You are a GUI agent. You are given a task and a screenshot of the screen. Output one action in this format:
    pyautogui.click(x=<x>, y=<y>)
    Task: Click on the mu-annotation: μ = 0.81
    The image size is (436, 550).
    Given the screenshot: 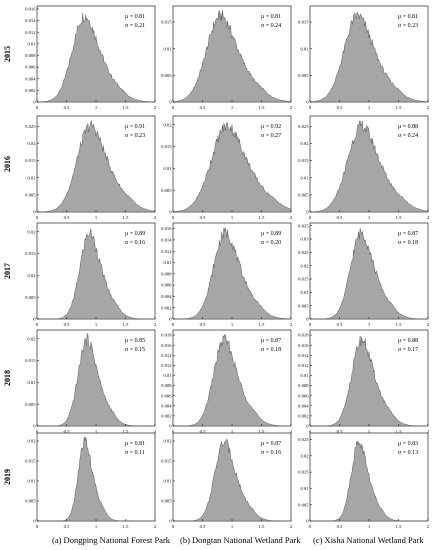 What is the action you would take?
    pyautogui.click(x=135, y=17)
    